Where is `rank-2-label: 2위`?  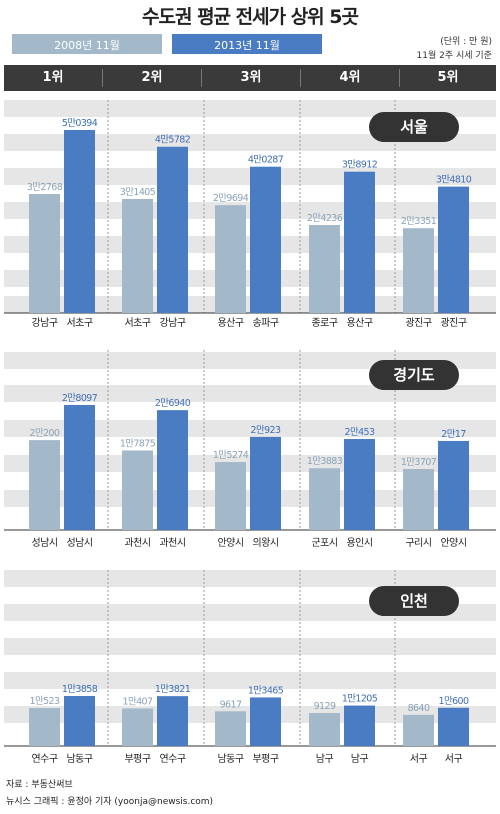
rank-2-label: 2위 is located at coordinates (152, 77).